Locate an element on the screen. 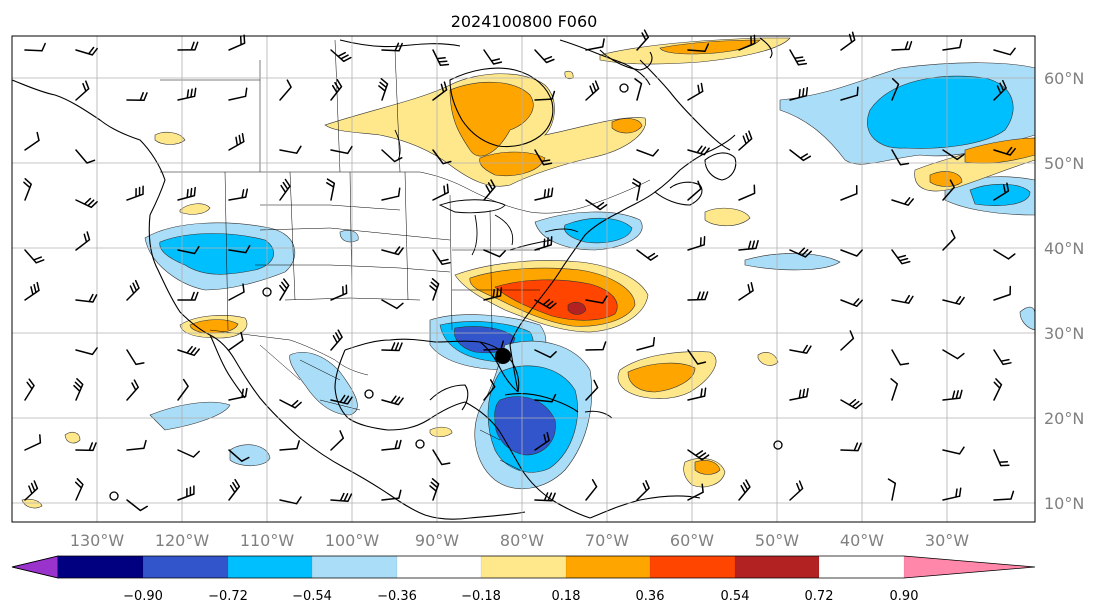 This screenshot has width=1105, height=615. colorbar-tick-label: −0.72 is located at coordinates (228, 596).